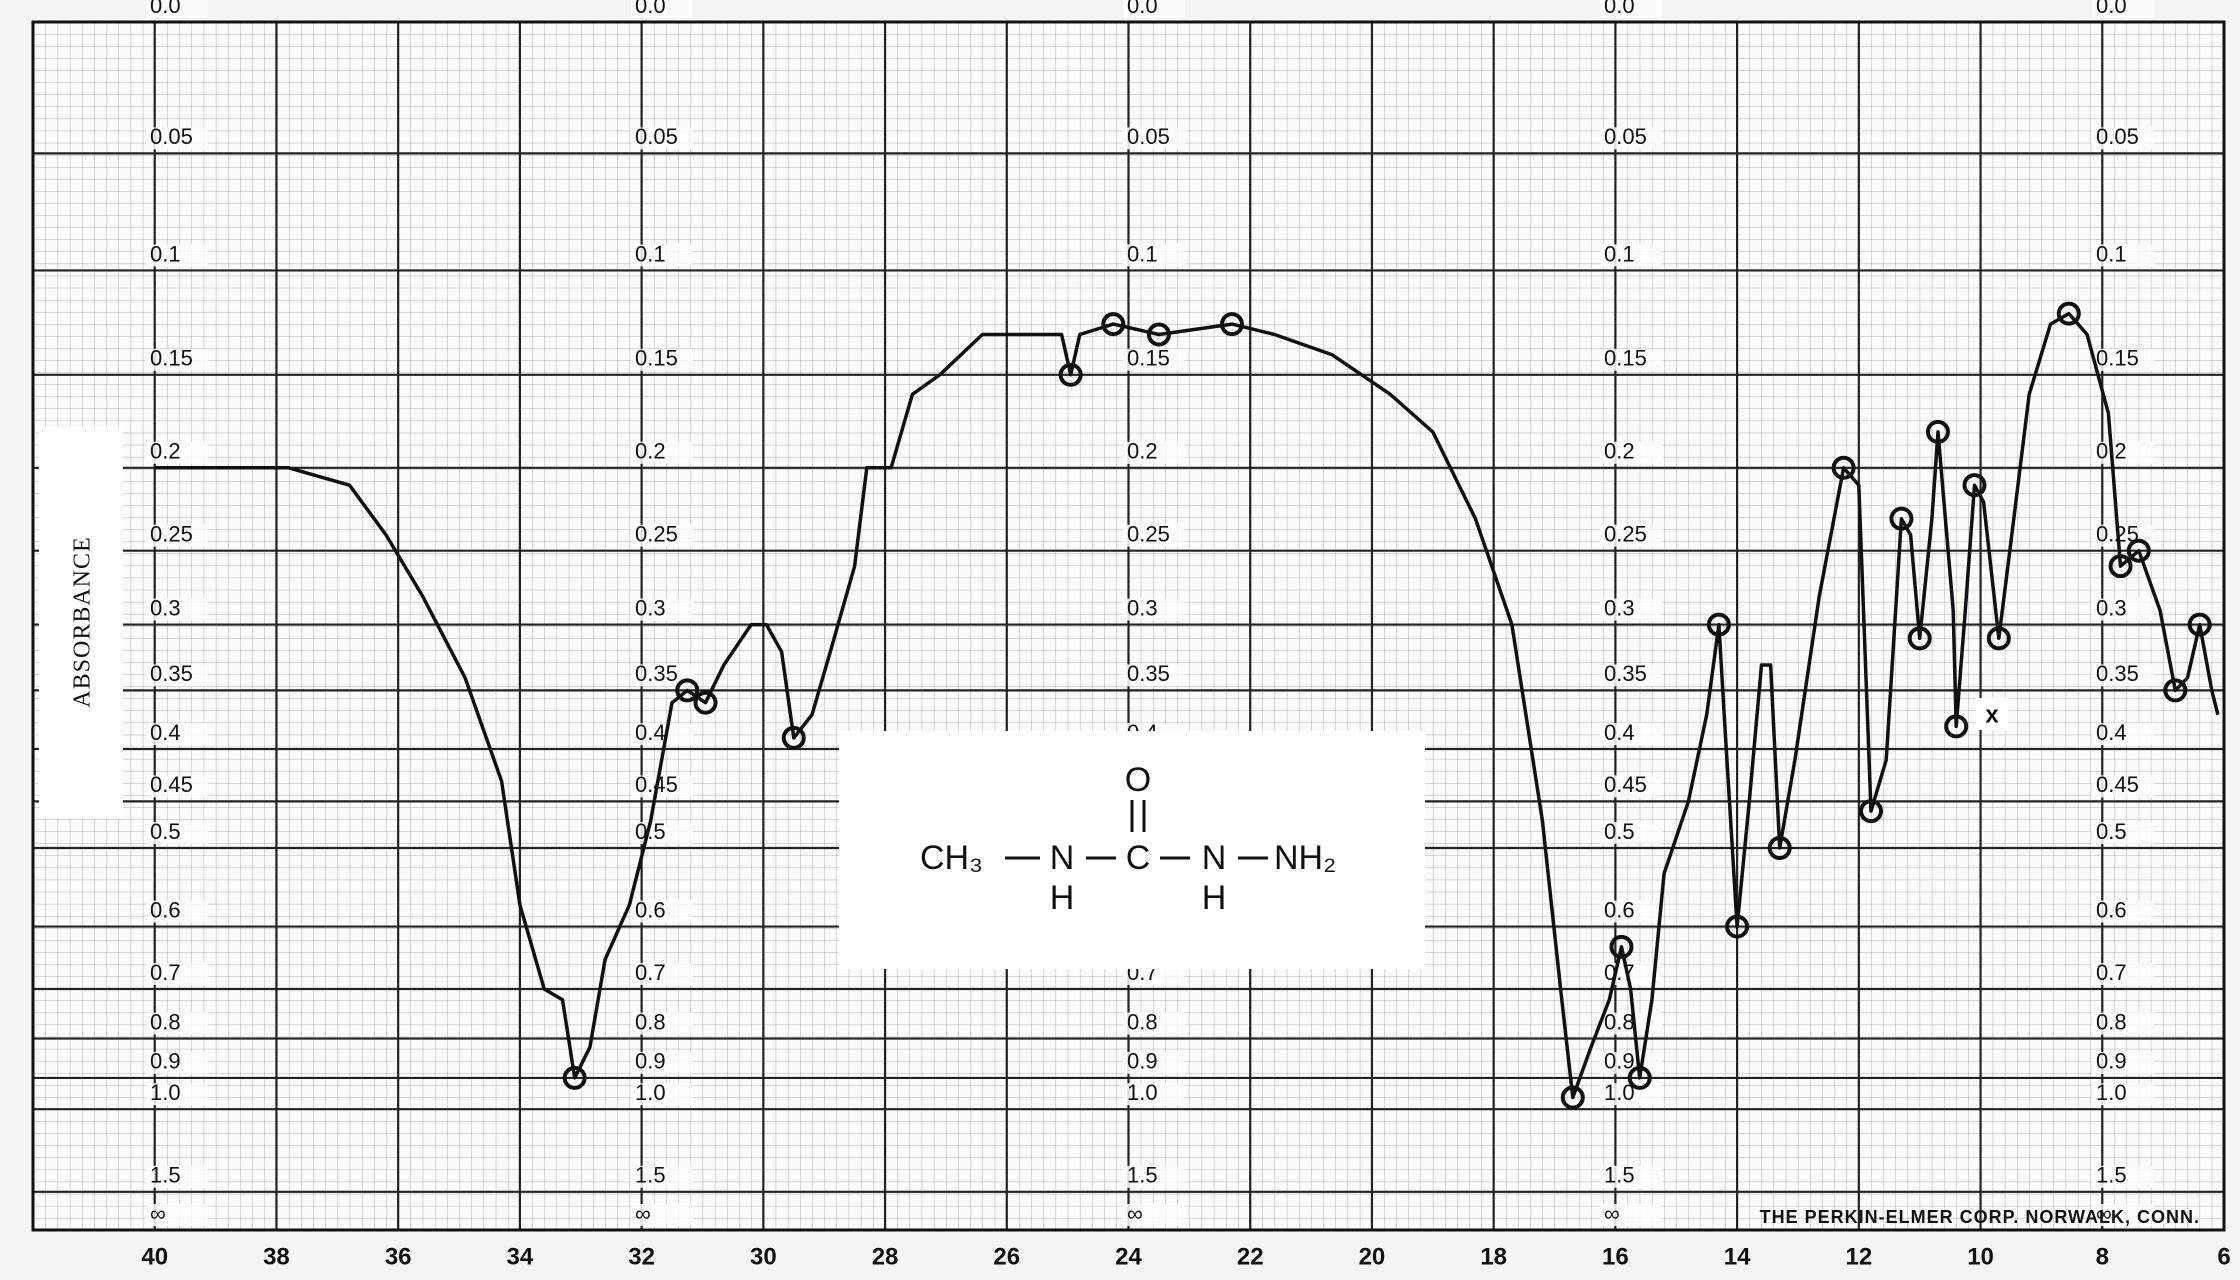 This screenshot has height=1280, width=2240. I want to click on axis-label-box, so click(81, 622).